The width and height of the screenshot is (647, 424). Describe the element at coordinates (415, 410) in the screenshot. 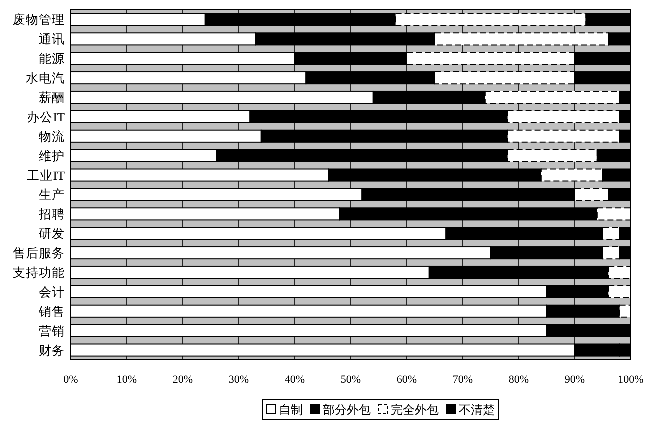

I see `legend-label: 完全外包` at that location.